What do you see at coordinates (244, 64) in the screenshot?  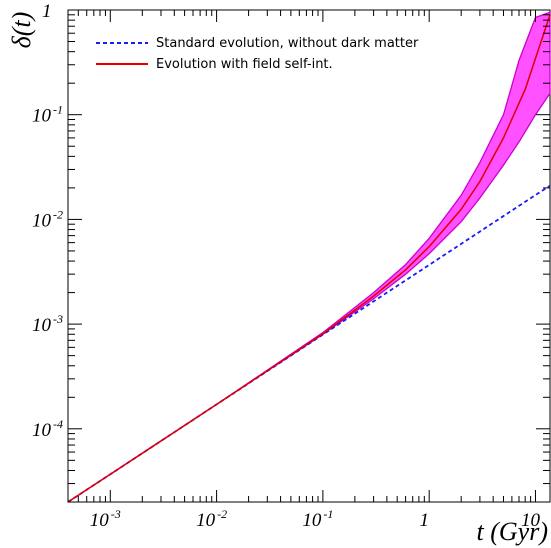 I see `legend-label-self-interaction: Evolution with field self-int.` at bounding box center [244, 64].